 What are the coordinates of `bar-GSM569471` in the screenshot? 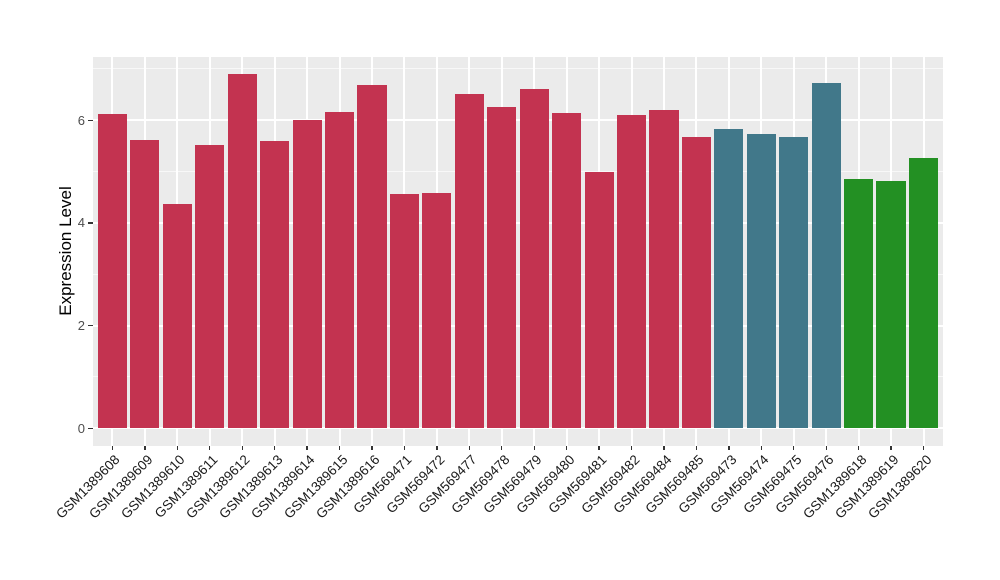 It's located at (404, 311).